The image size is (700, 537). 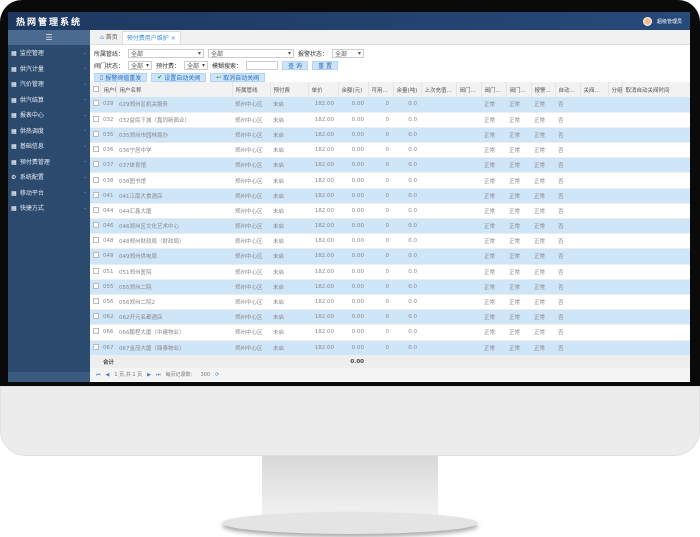 I want to click on table-row: 056 056郑州二院2 郑州中心区 未启 182.00 0.00 0 0.0 正常 正常 正常否, so click(x=390, y=302).